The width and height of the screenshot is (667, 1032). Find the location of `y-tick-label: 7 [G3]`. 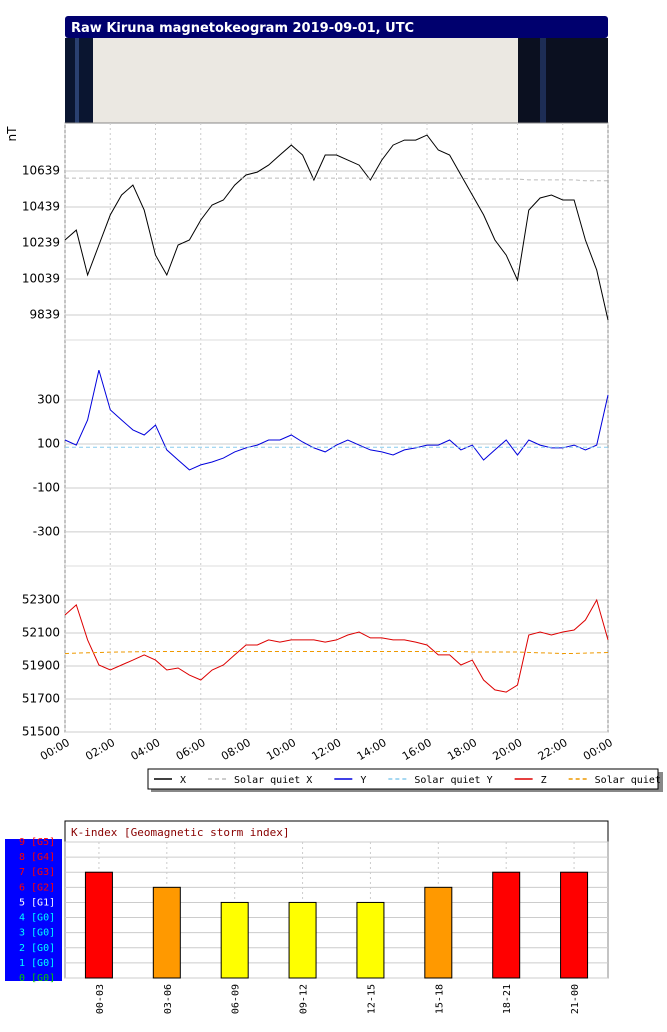

y-tick-label: 7 [G3] is located at coordinates (37, 872).